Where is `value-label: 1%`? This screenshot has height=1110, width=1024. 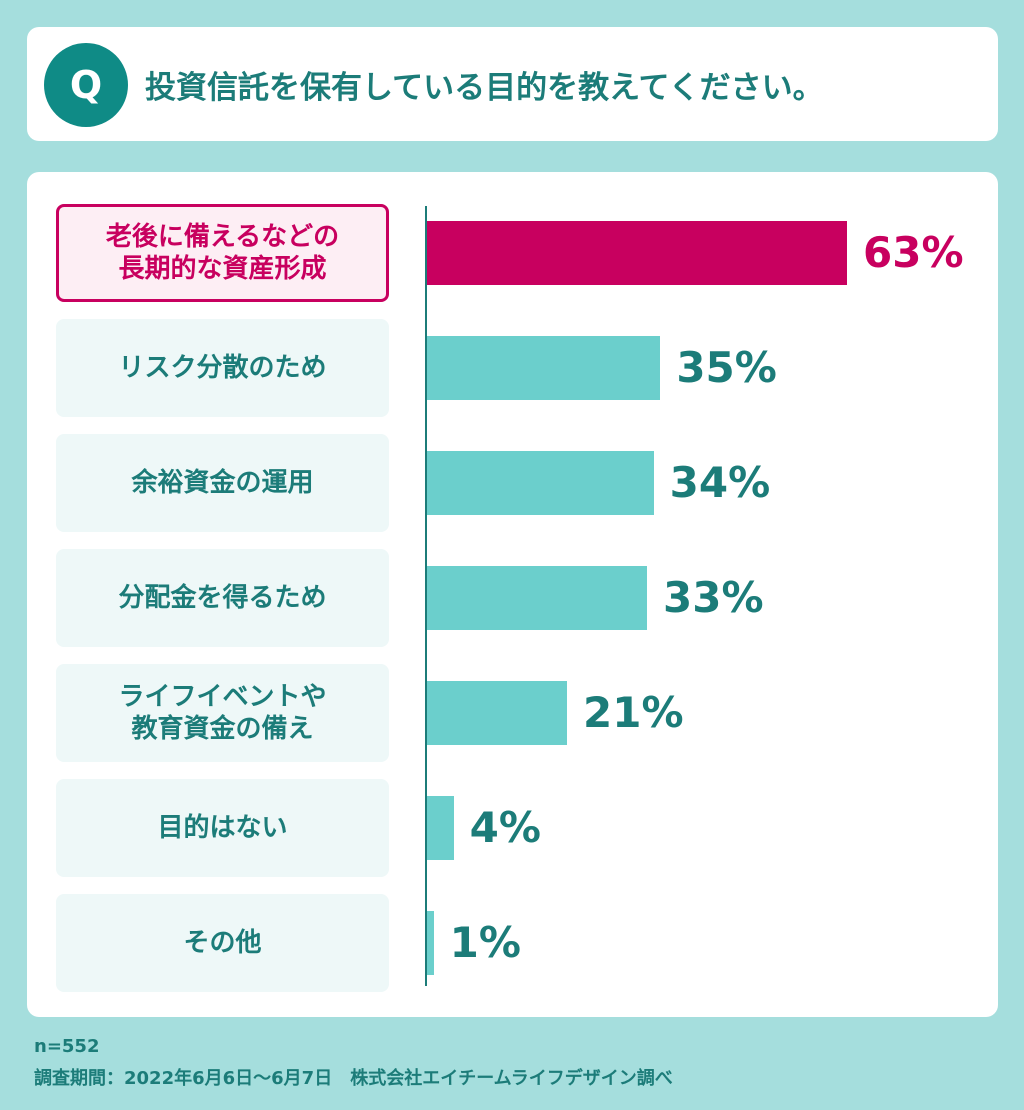 value-label: 1% is located at coordinates (485, 942).